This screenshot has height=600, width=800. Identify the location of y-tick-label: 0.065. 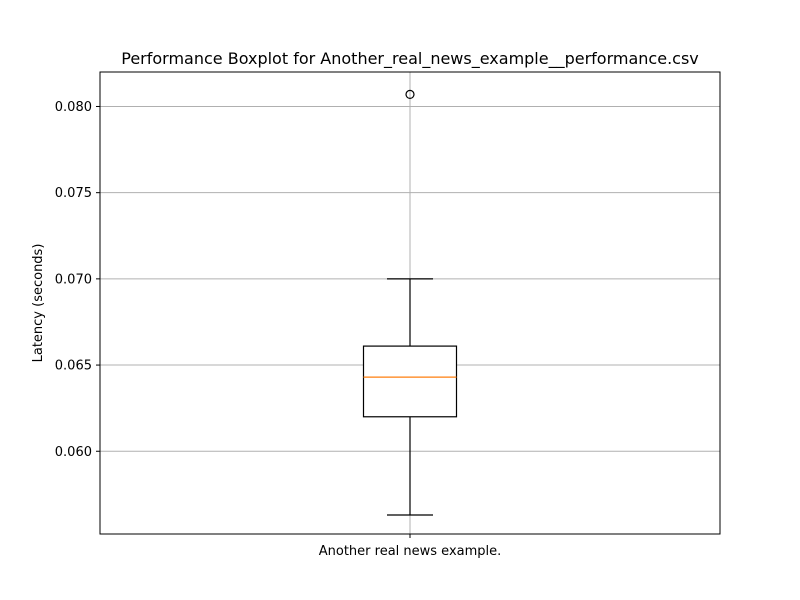
(73, 366).